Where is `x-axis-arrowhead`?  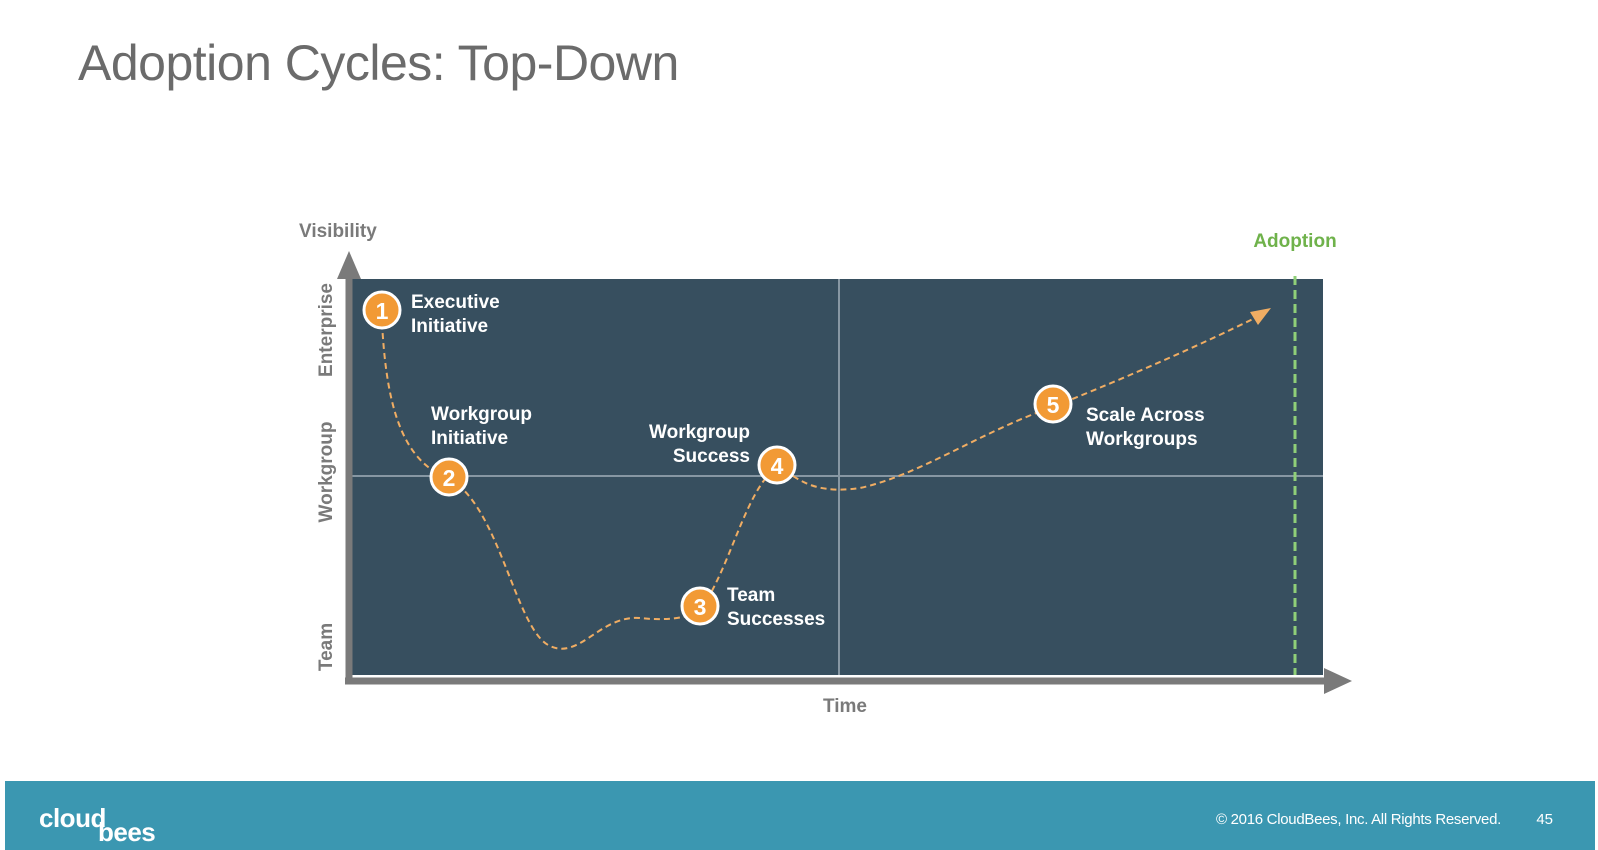
x-axis-arrowhead is located at coordinates (1338, 681).